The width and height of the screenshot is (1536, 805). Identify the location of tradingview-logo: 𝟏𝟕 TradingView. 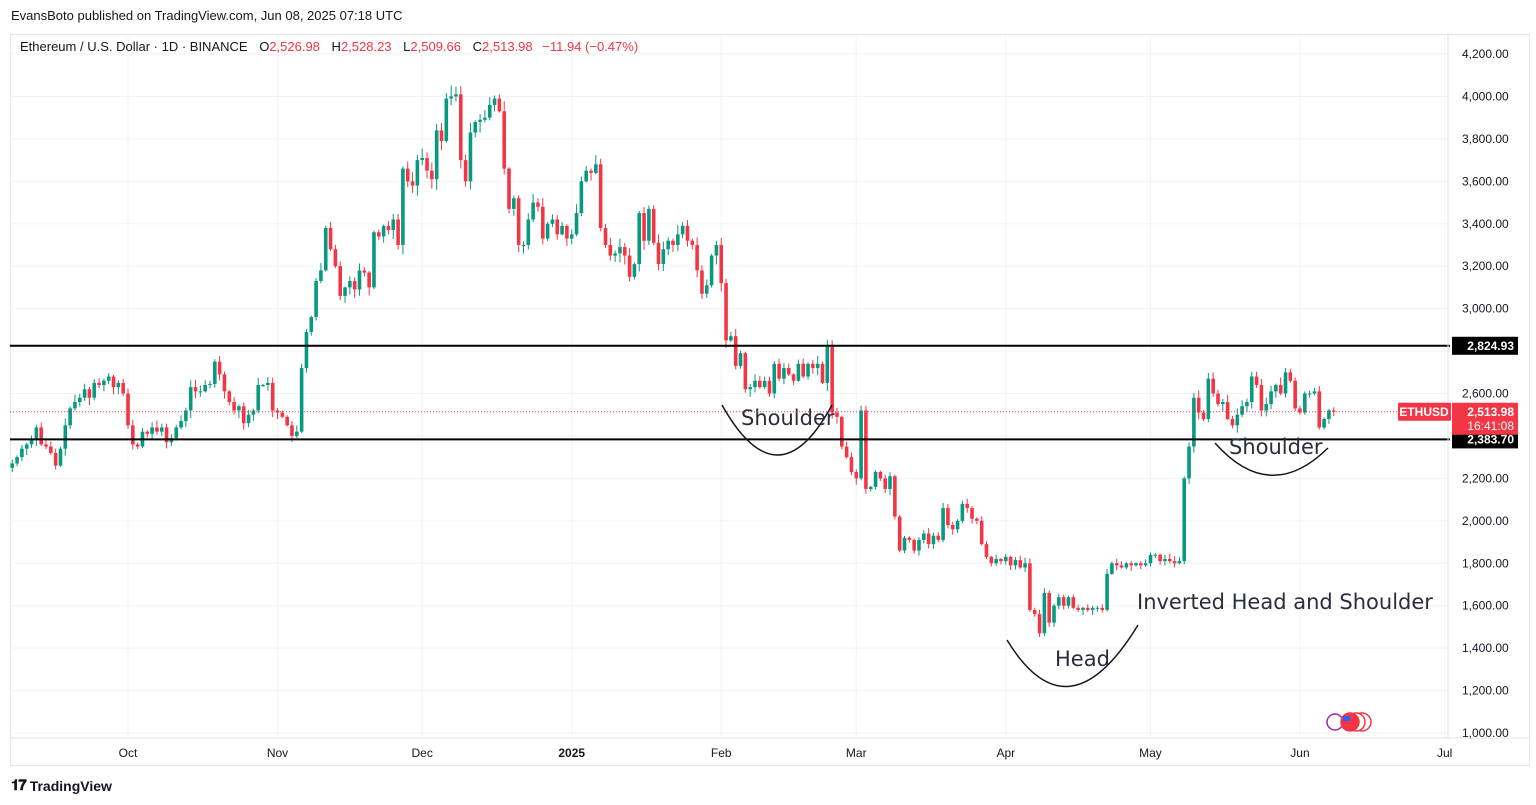
(61, 785).